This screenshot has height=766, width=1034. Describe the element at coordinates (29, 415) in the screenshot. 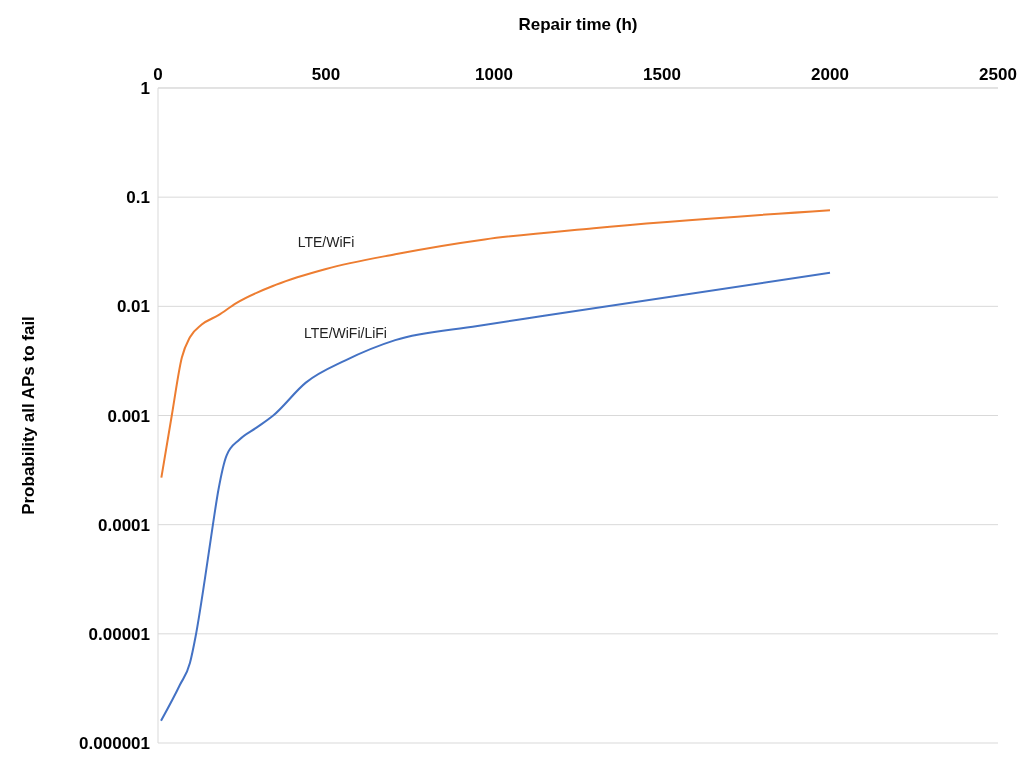

I see `y-axis-title: Probability all APs to fail` at that location.